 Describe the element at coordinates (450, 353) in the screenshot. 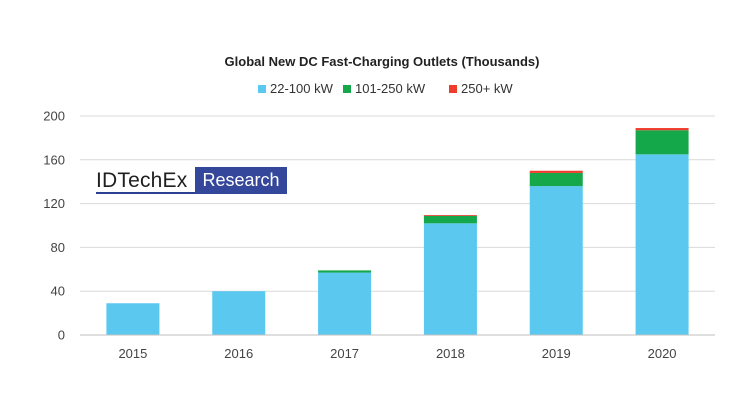

I see `x-tick-label: 2018` at that location.